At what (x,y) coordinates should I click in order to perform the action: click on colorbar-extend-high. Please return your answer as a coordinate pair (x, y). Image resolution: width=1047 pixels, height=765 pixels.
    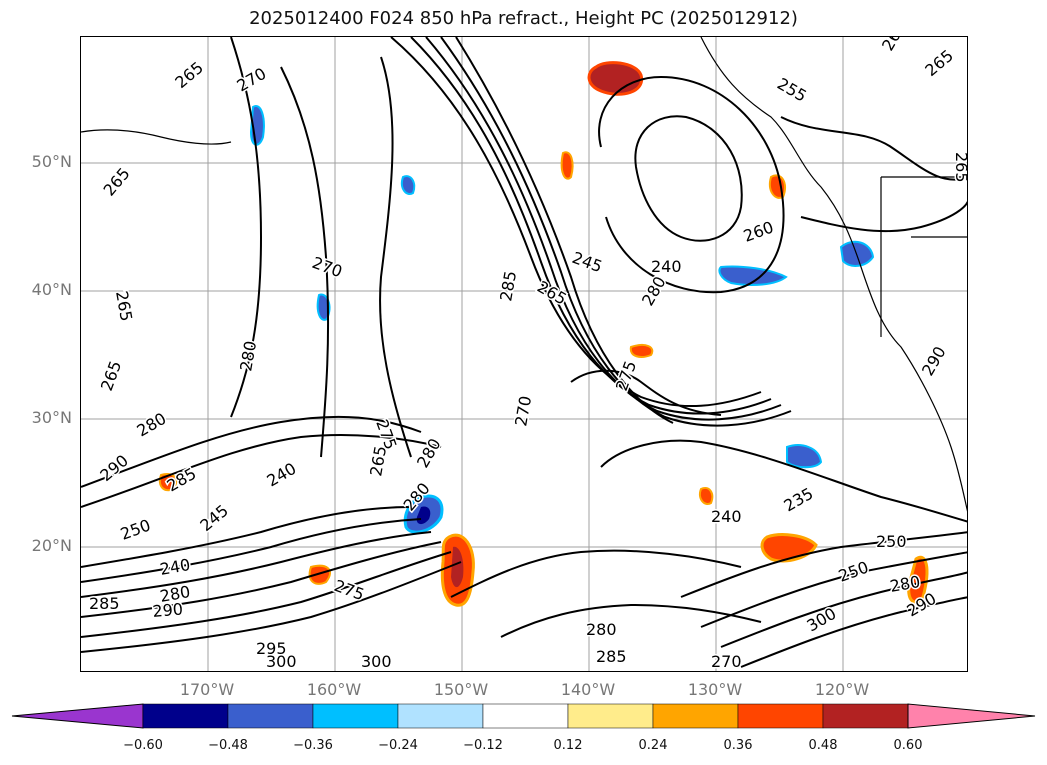
    Looking at the image, I should click on (971, 716).